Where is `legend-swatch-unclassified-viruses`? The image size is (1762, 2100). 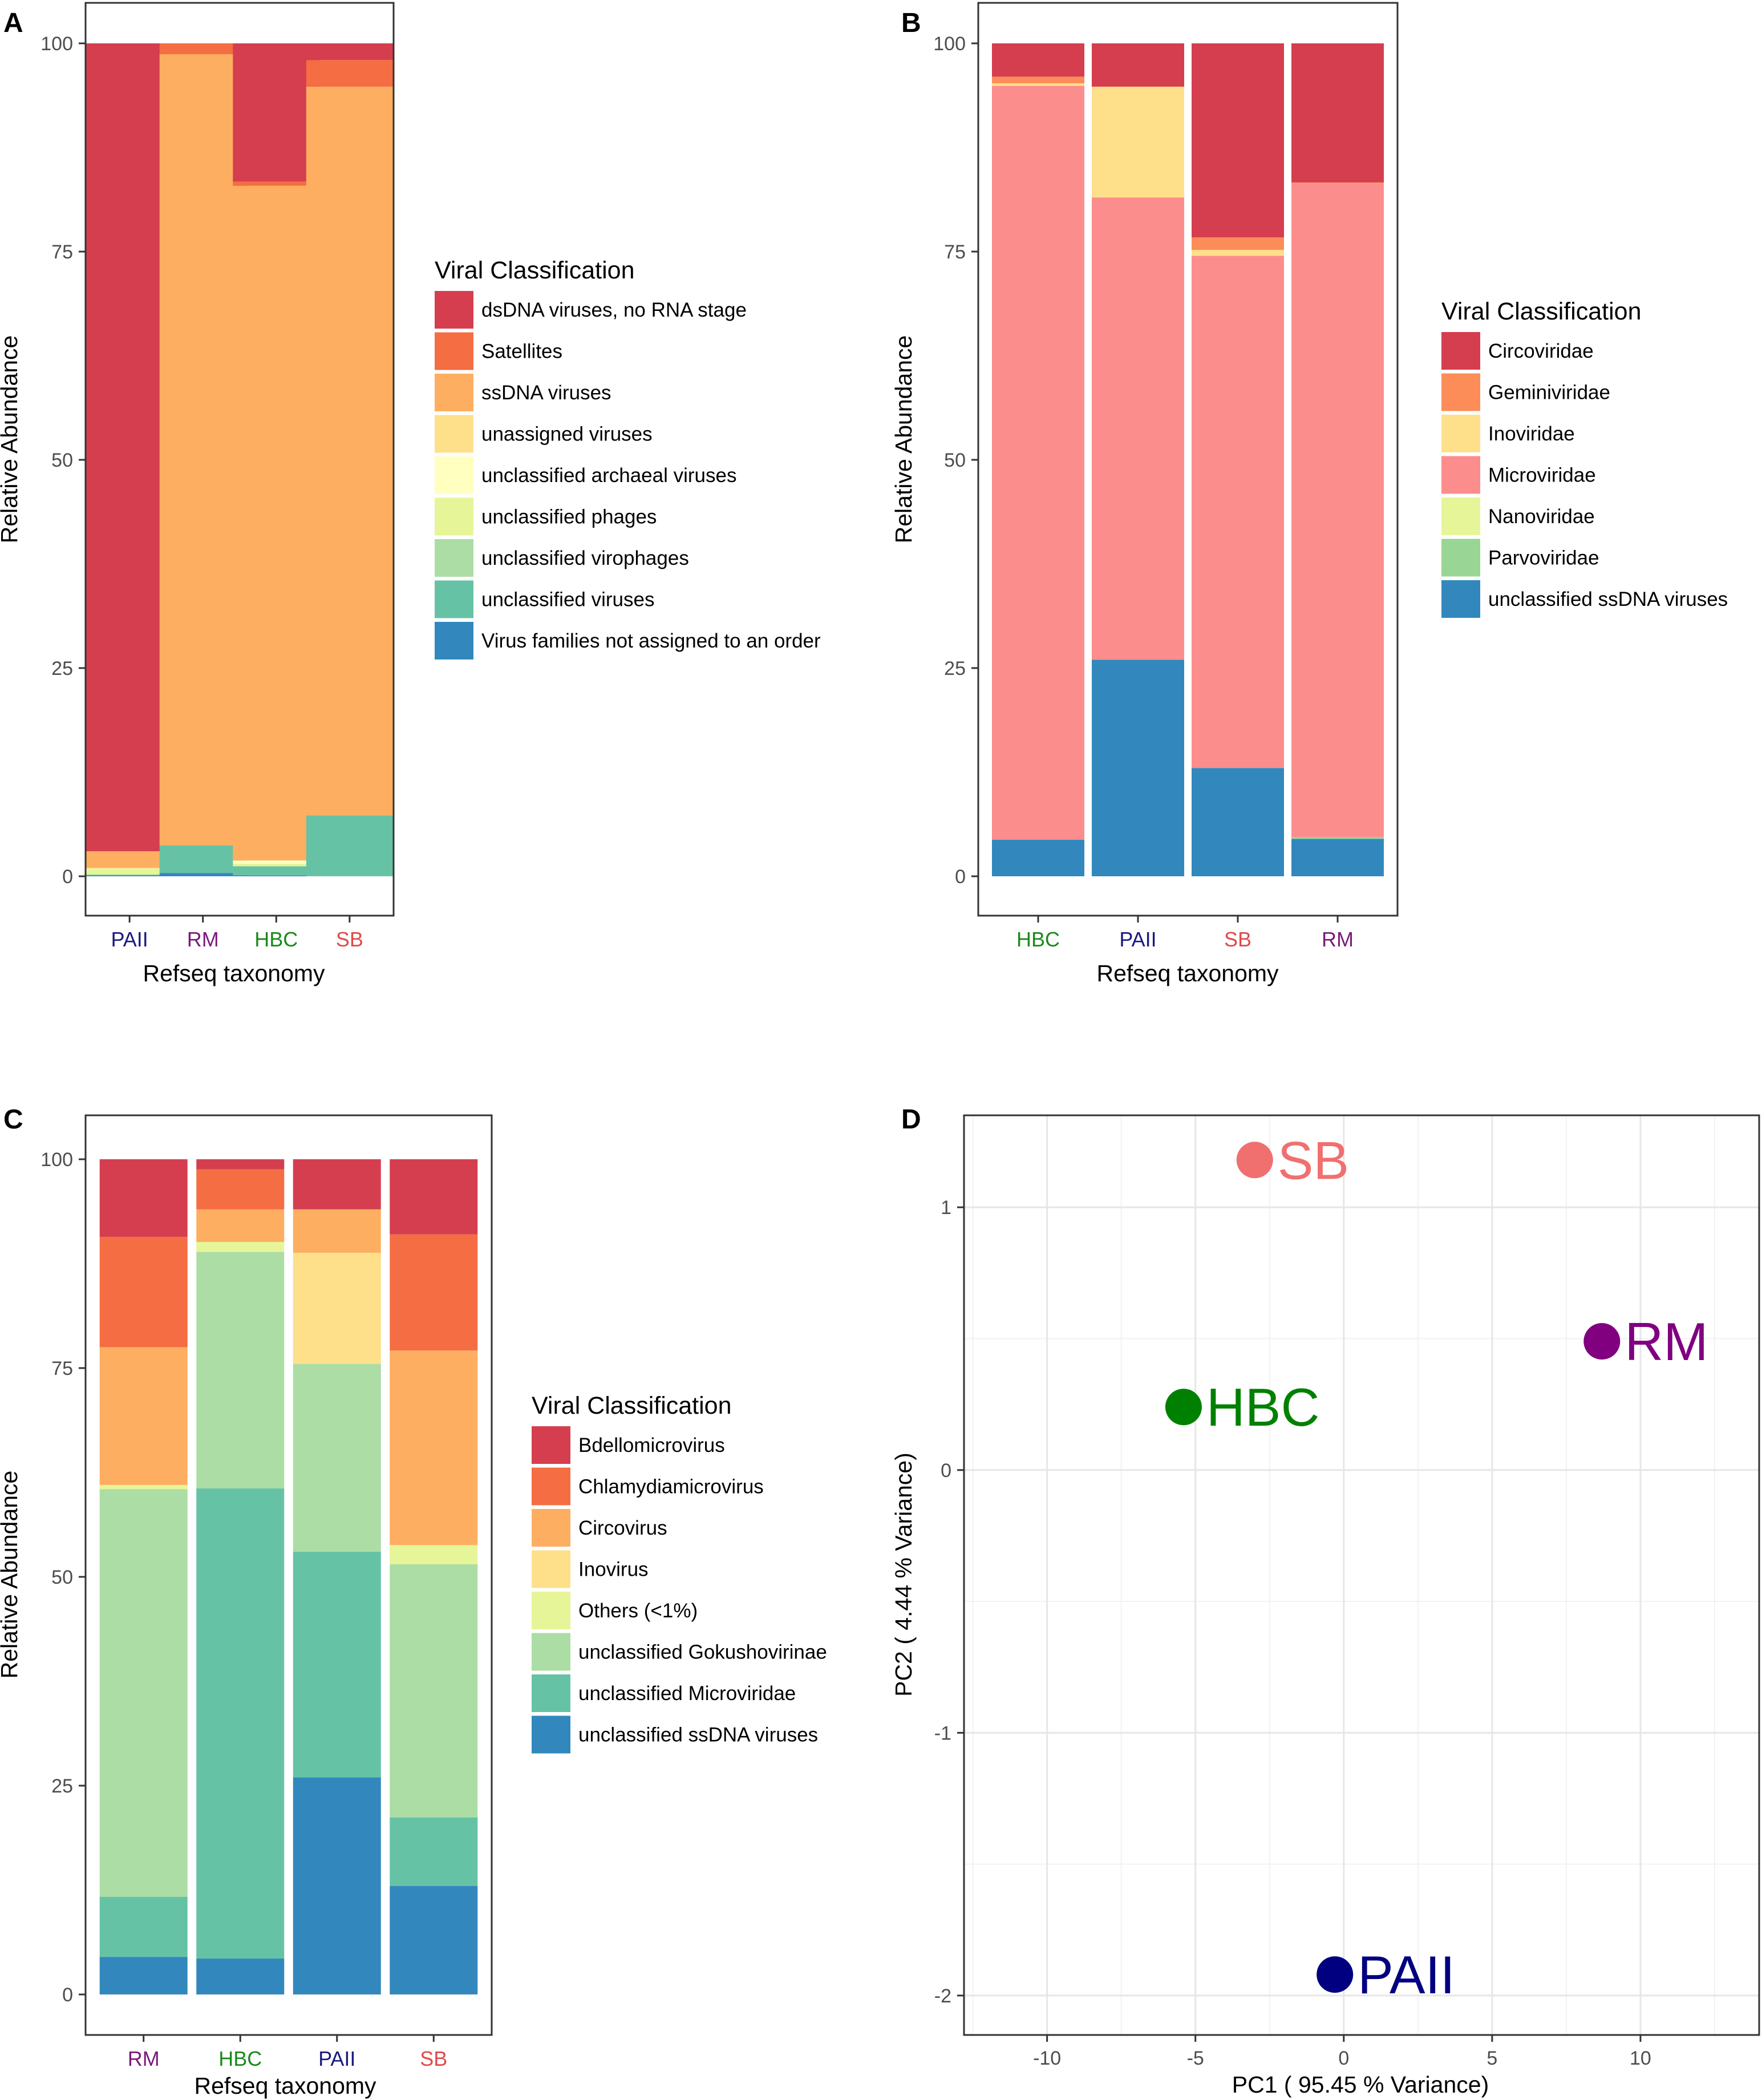
legend-swatch-unclassified-viruses is located at coordinates (454, 599).